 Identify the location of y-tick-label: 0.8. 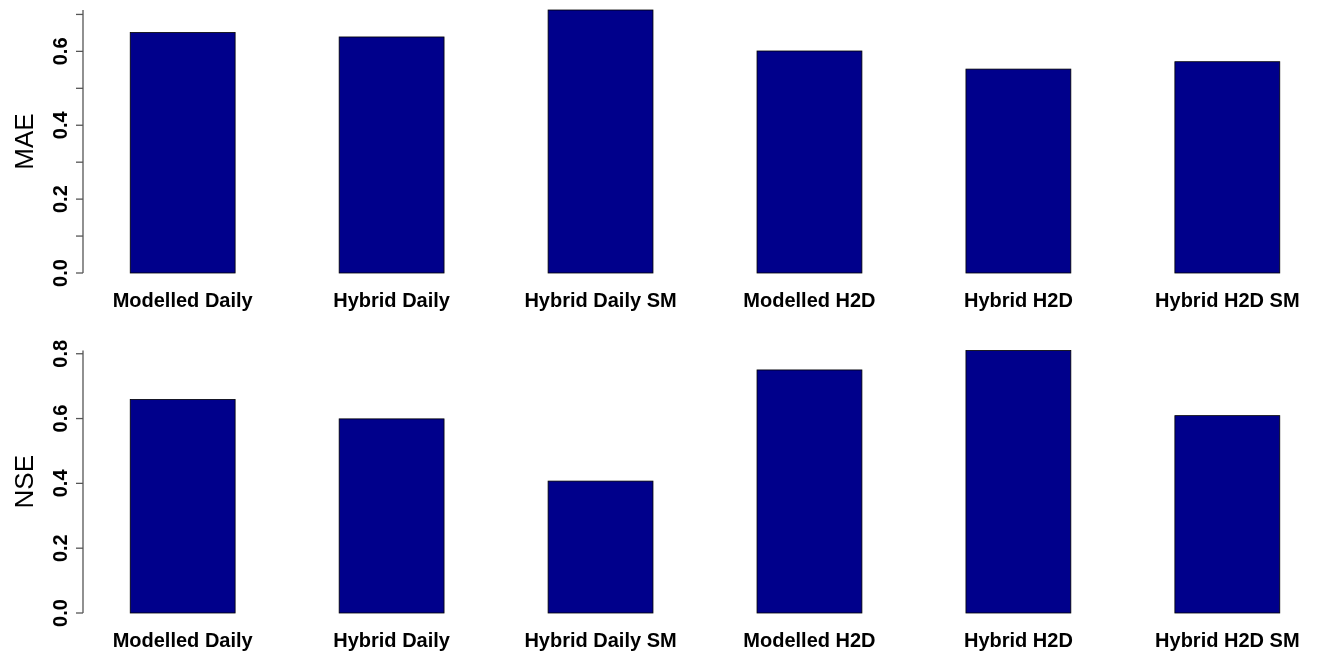
(60, 353).